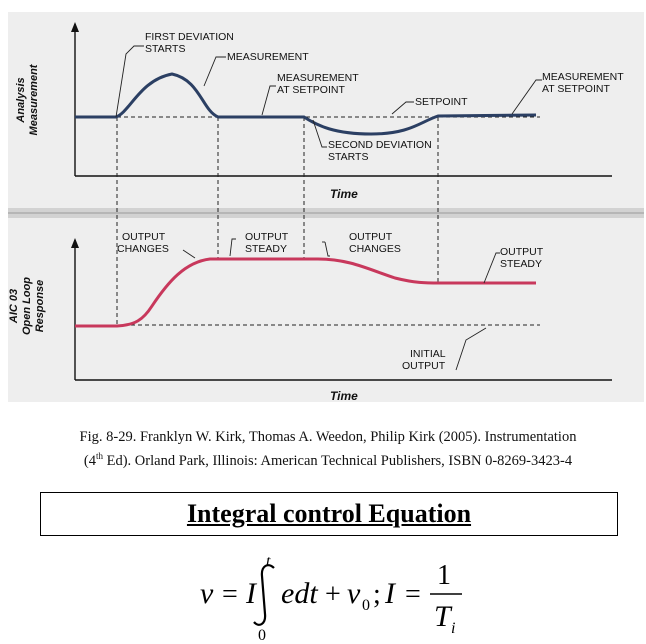 The image size is (646, 644). I want to click on eq-equals-1: =, so click(230, 594).